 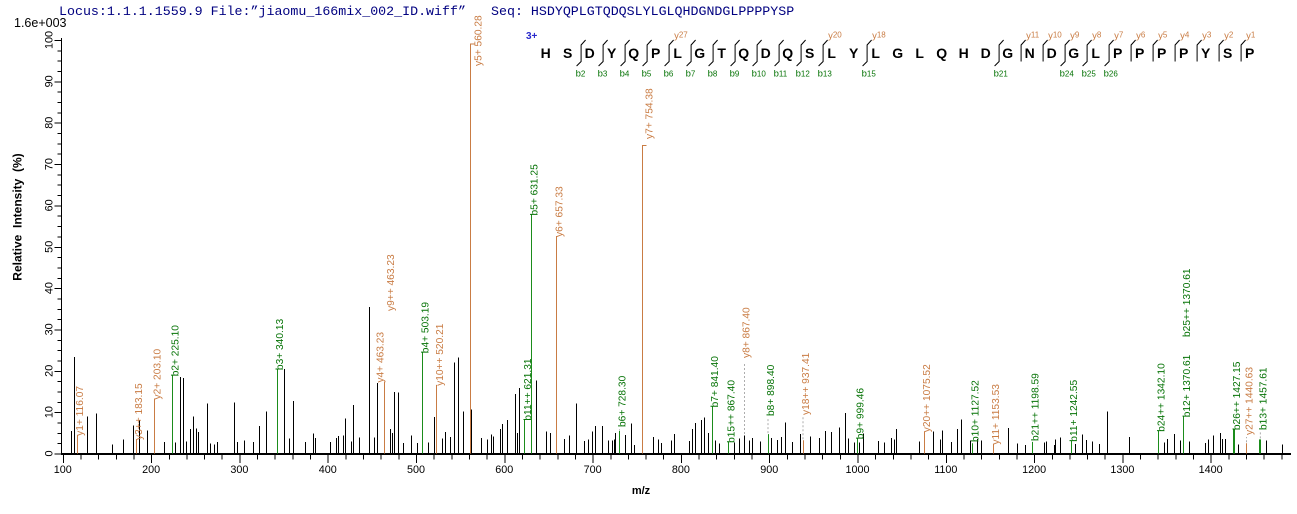 I want to click on svg-text: b7, so click(x=691, y=74).